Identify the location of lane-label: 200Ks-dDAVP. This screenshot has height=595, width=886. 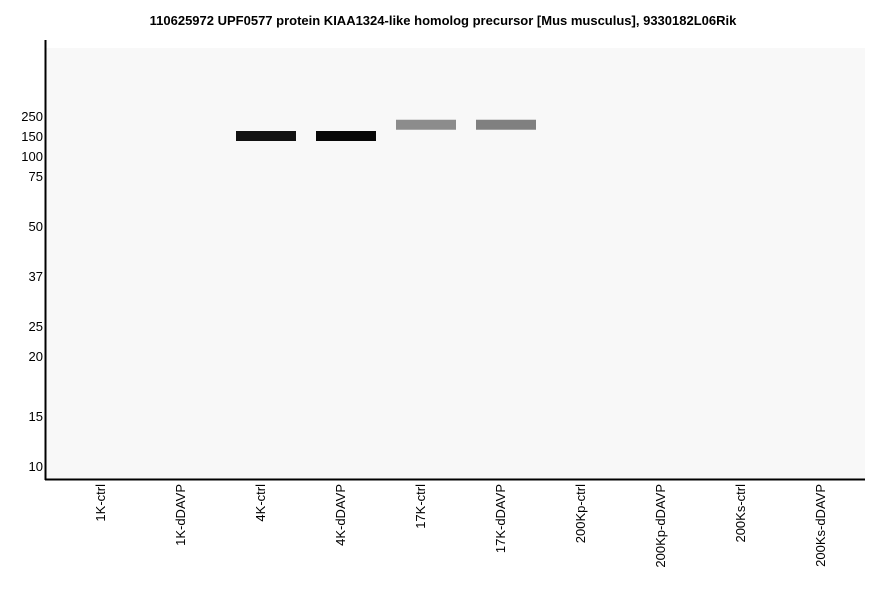
(820, 525).